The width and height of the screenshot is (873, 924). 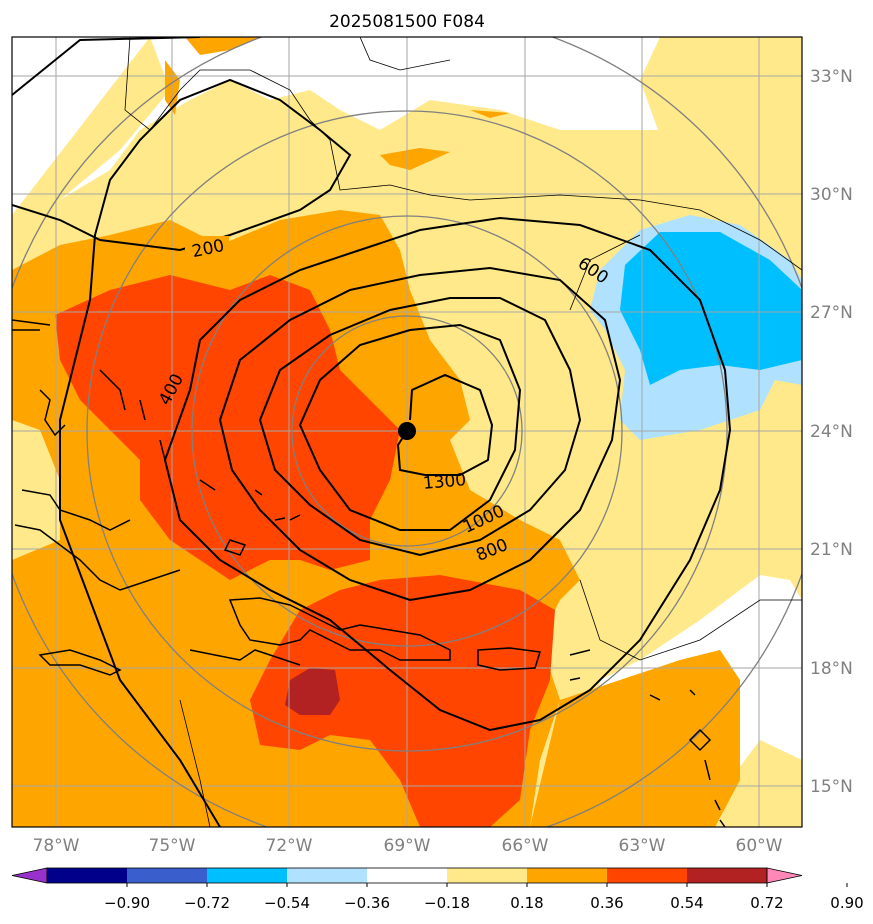 I want to click on colorbar-tick-label: −0.72, so click(x=207, y=903).